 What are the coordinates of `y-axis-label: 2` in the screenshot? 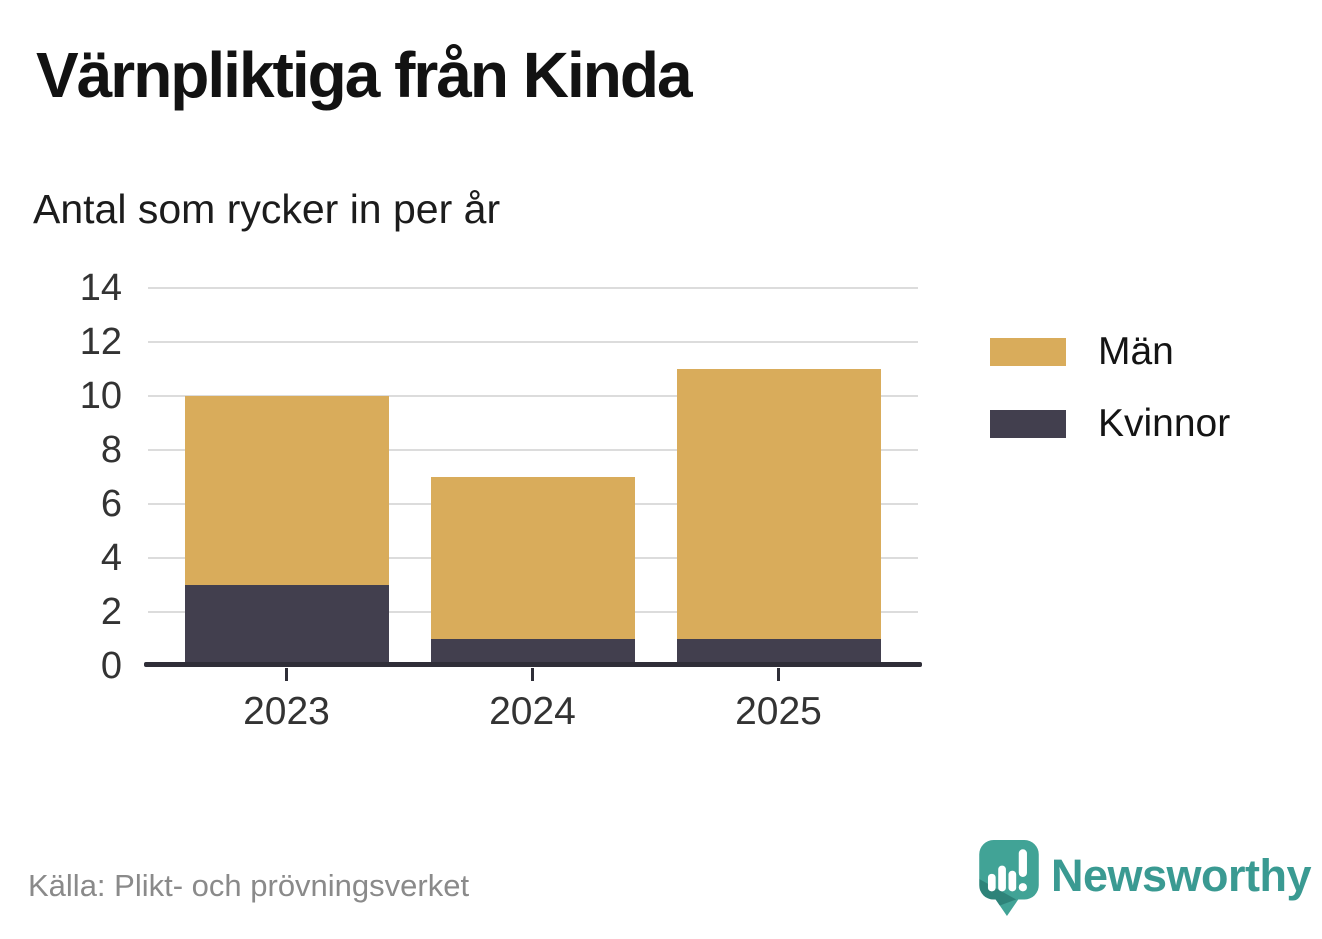 It's located at (111, 612).